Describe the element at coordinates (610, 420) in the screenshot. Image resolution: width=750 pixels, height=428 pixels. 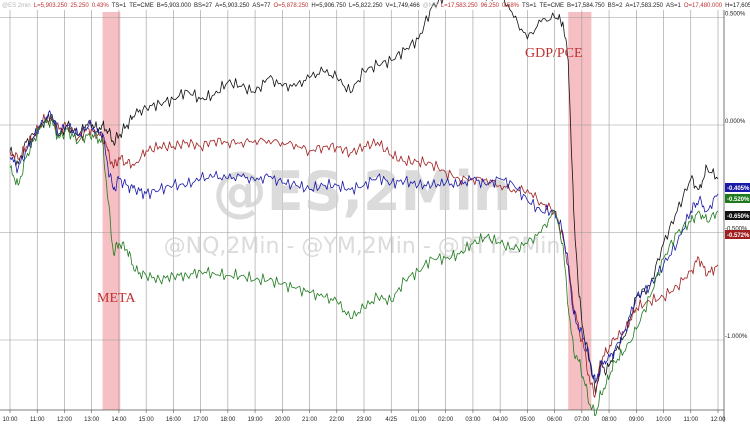
I see `x-tick-label: 08:00` at that location.